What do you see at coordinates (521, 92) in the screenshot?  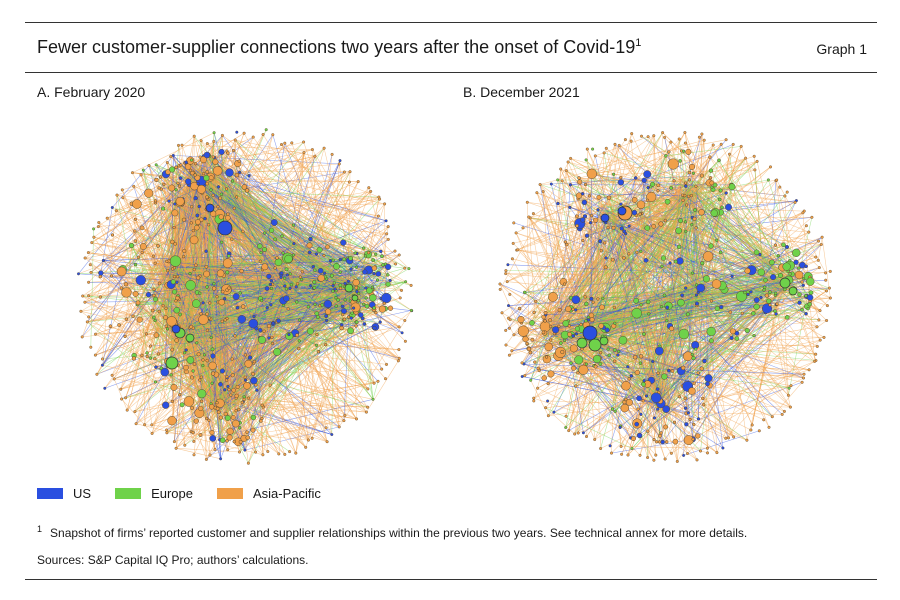 I see `panel-b-title: B. December 2021` at bounding box center [521, 92].